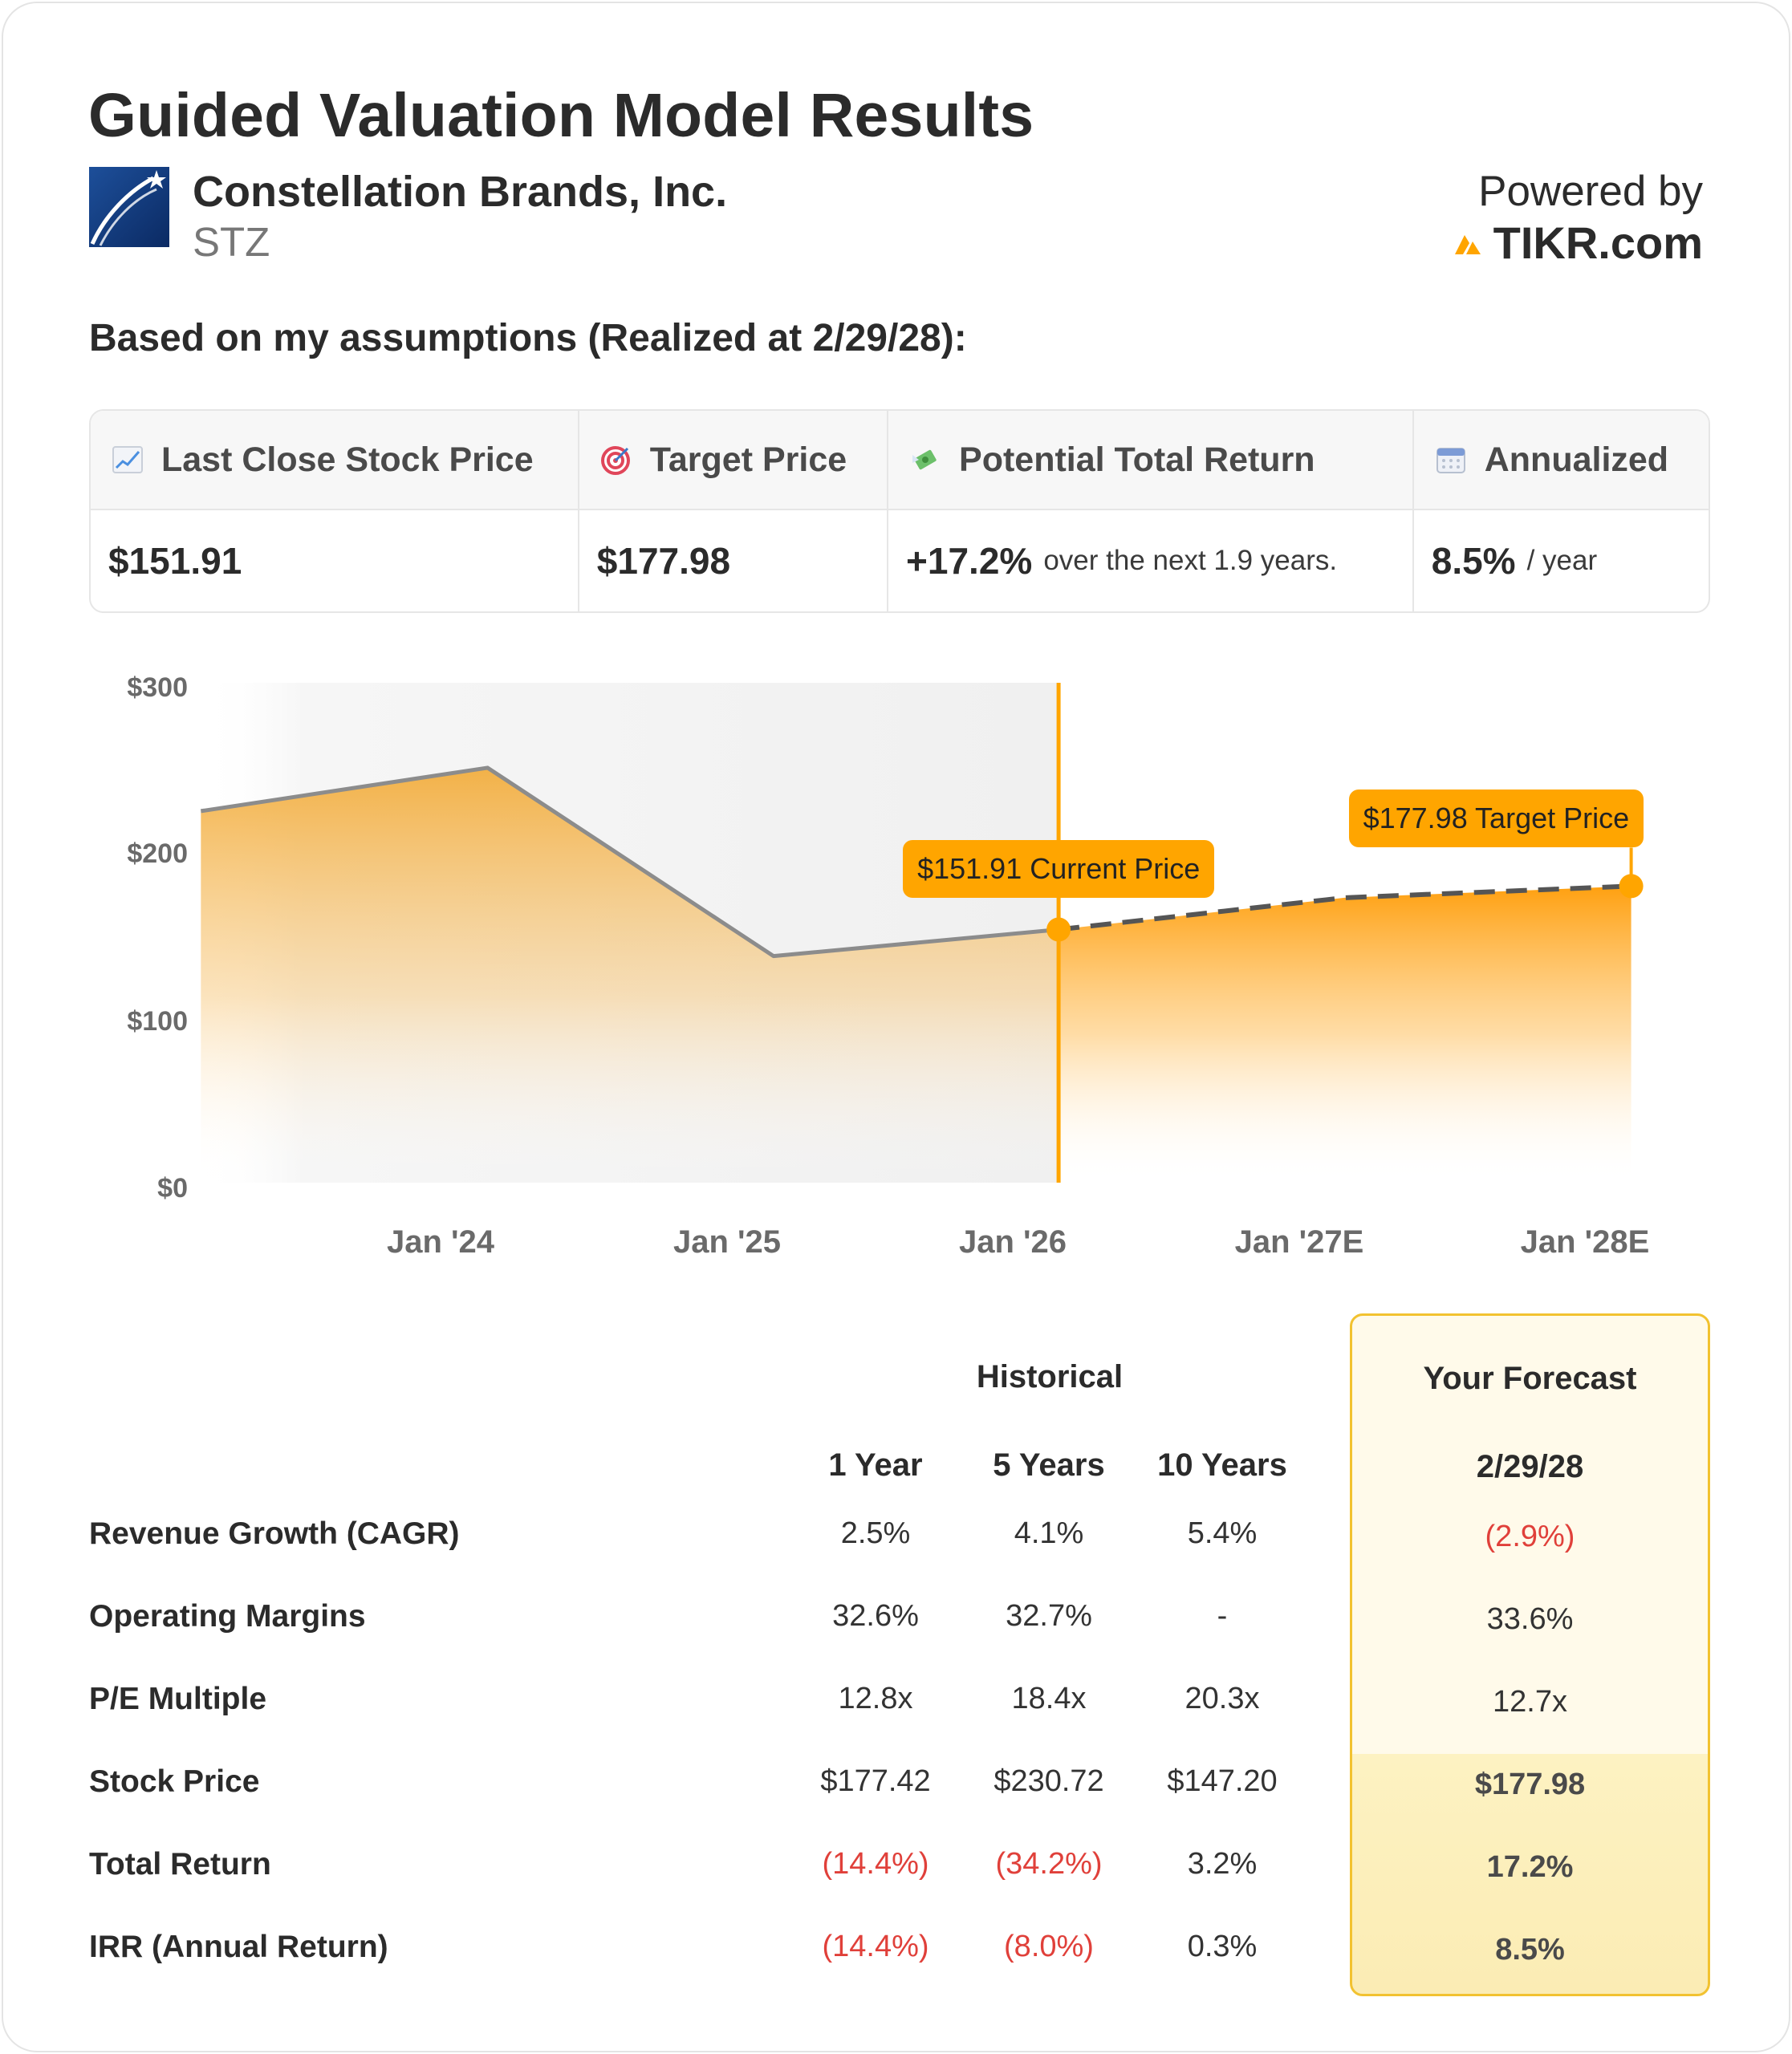  What do you see at coordinates (238, 1947) in the screenshot?
I see `row-label-irr: IRR (Annual Return)` at bounding box center [238, 1947].